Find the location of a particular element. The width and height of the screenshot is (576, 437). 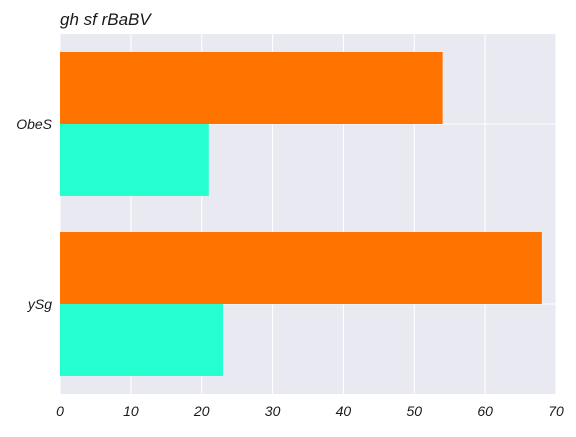

x-tick-label: 30 is located at coordinates (273, 411).